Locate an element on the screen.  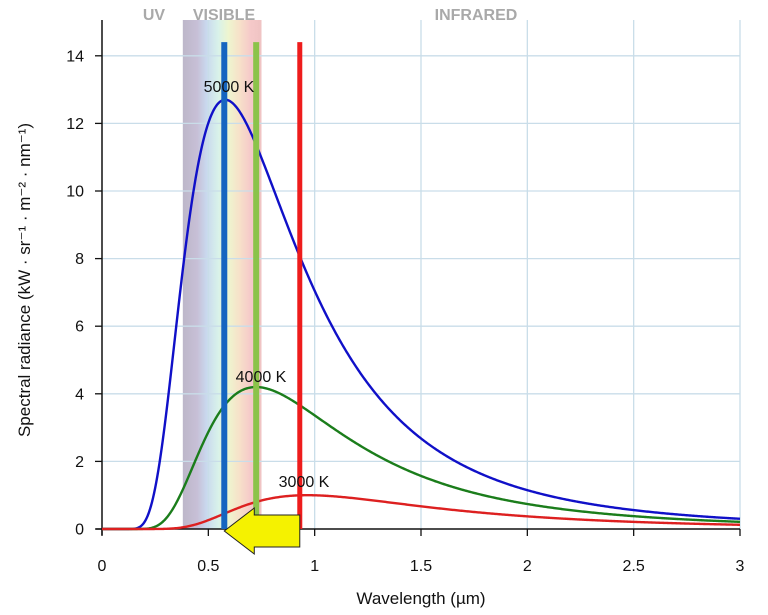
y-tick-label: 14 is located at coordinates (75, 56).